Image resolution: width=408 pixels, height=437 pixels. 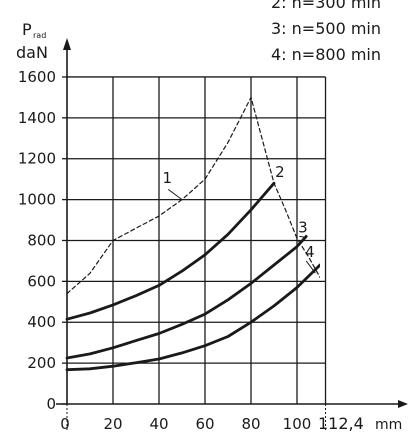 What do you see at coordinates (250, 424) in the screenshot?
I see `x-tick-label: 80` at bounding box center [250, 424].